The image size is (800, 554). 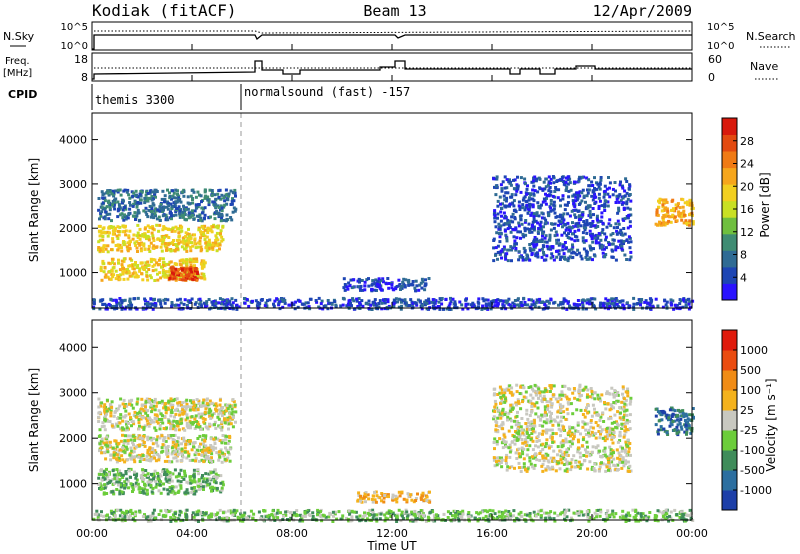 What do you see at coordinates (764, 66) in the screenshot?
I see `nave-label: Nave` at bounding box center [764, 66].